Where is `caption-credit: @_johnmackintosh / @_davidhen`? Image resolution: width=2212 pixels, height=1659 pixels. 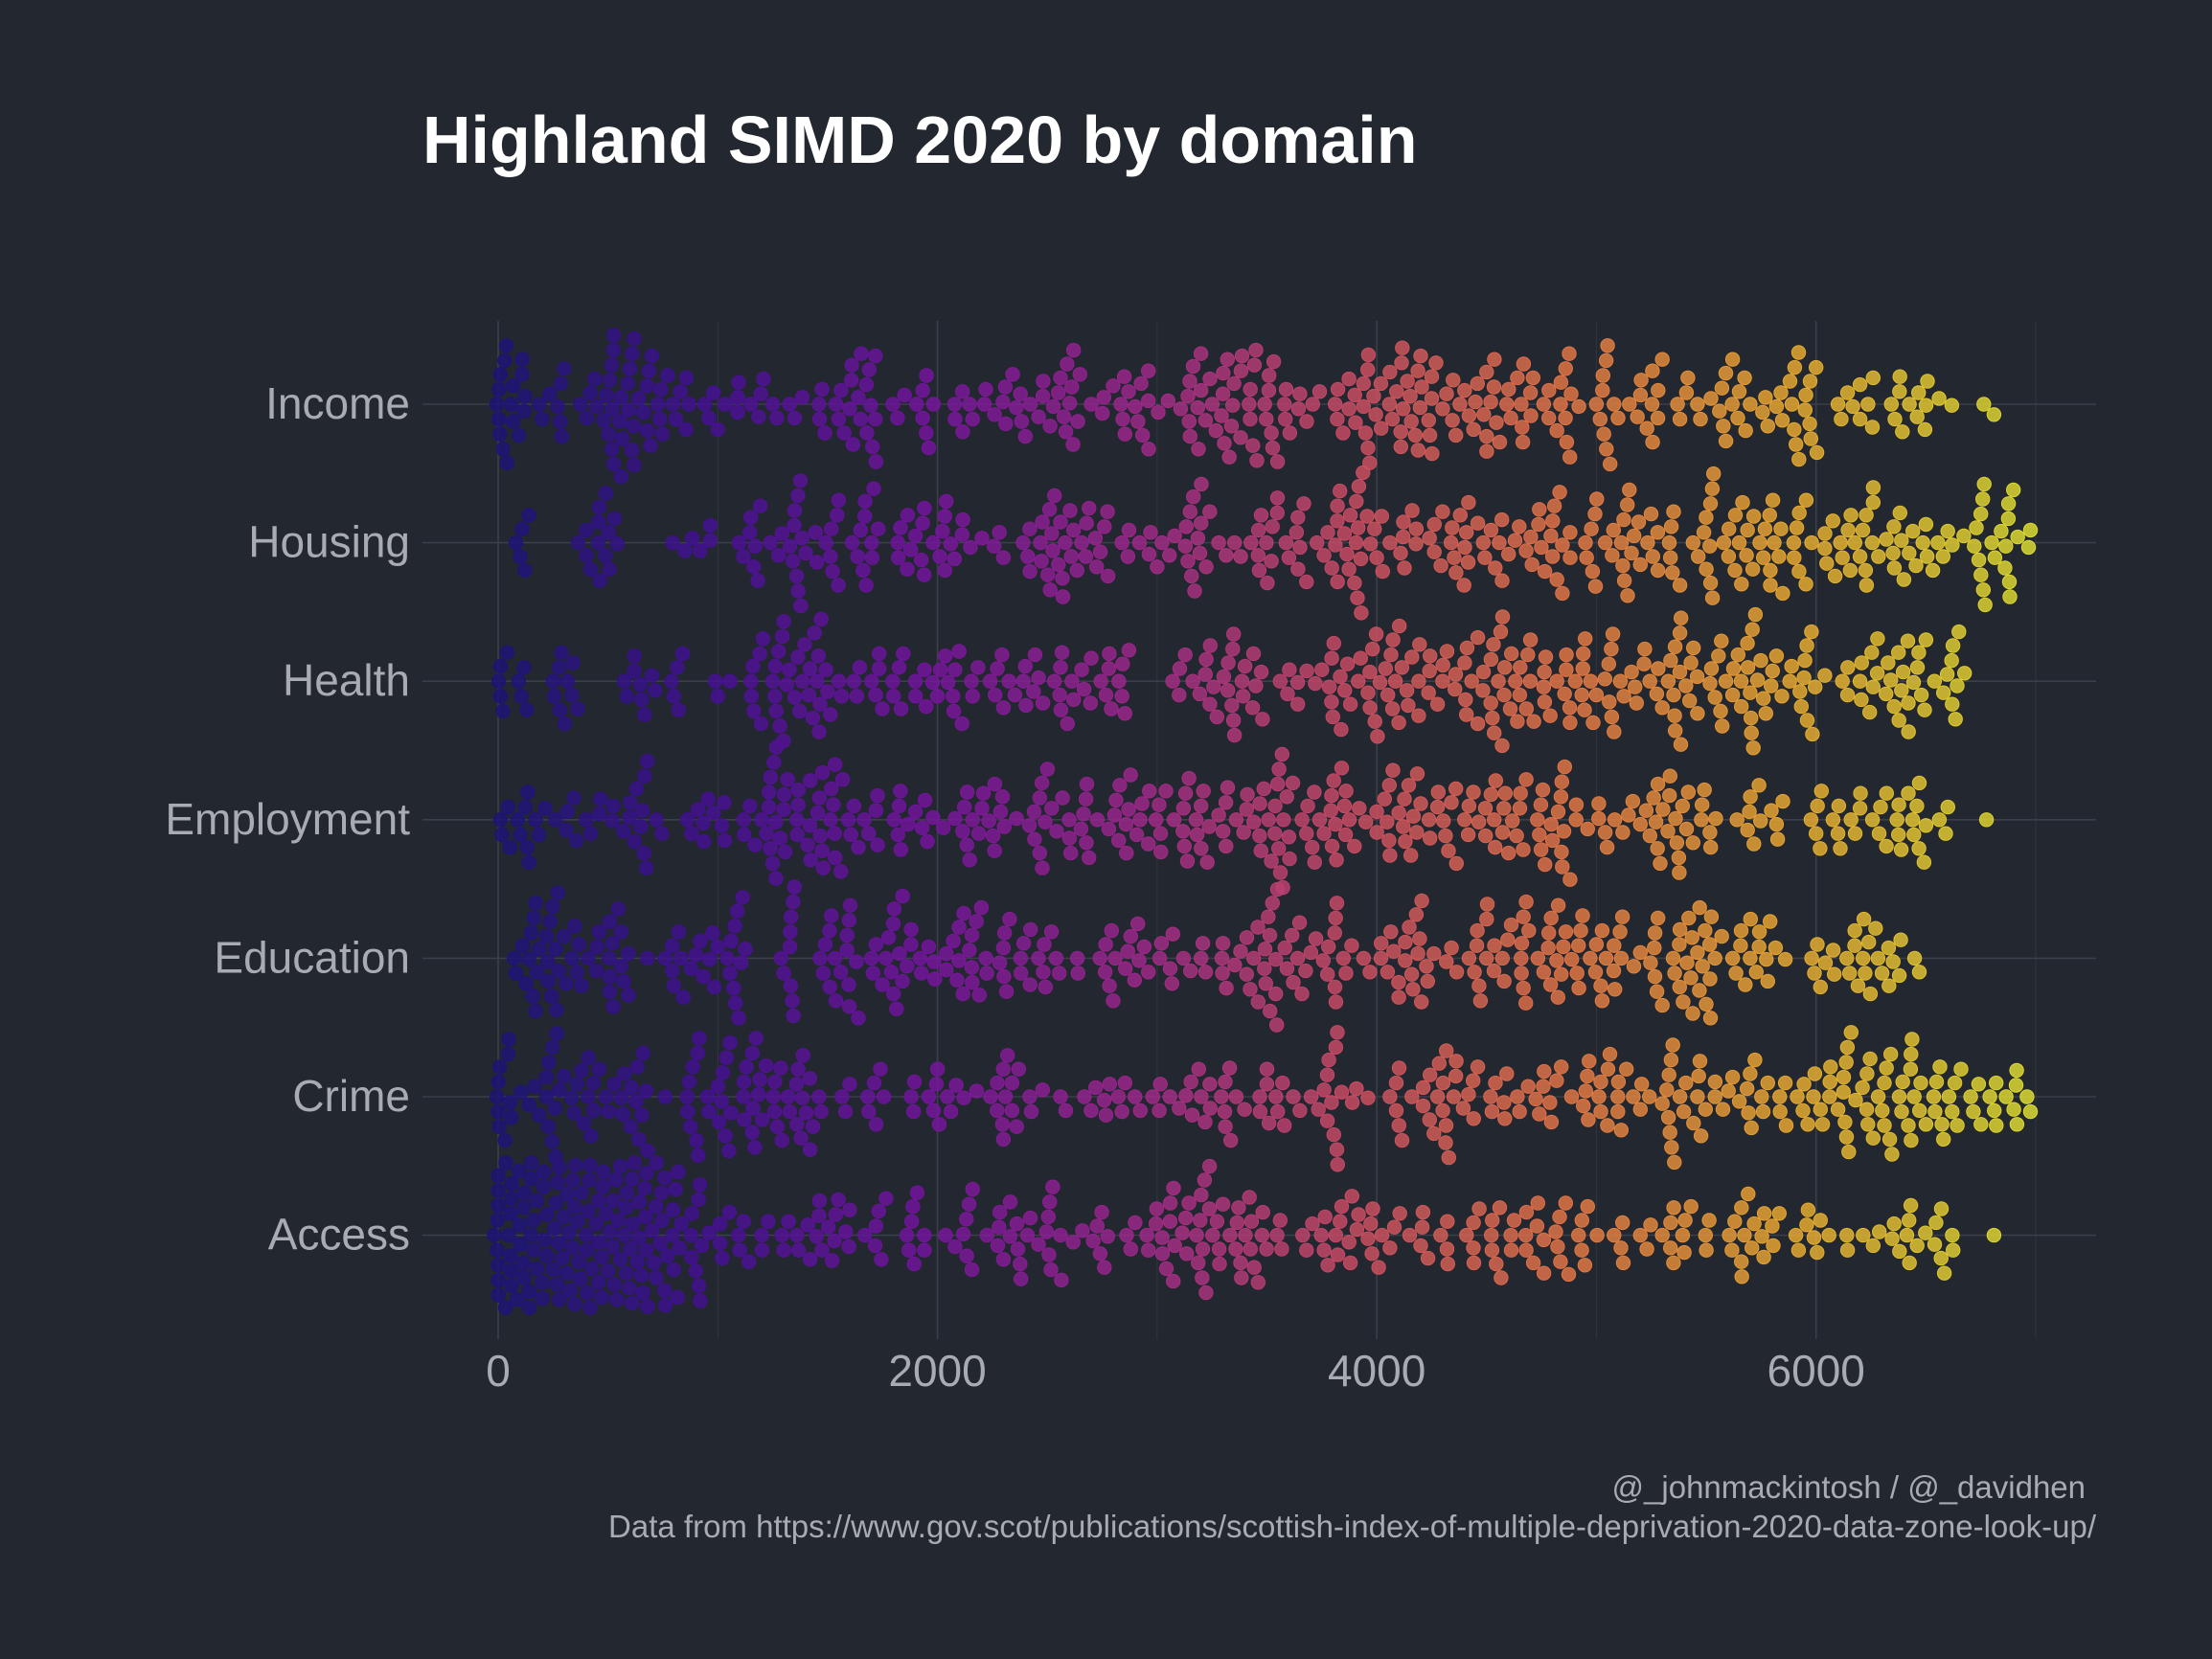 caption-credit: @_johnmackintosh / @_davidhen is located at coordinates (1848, 1487).